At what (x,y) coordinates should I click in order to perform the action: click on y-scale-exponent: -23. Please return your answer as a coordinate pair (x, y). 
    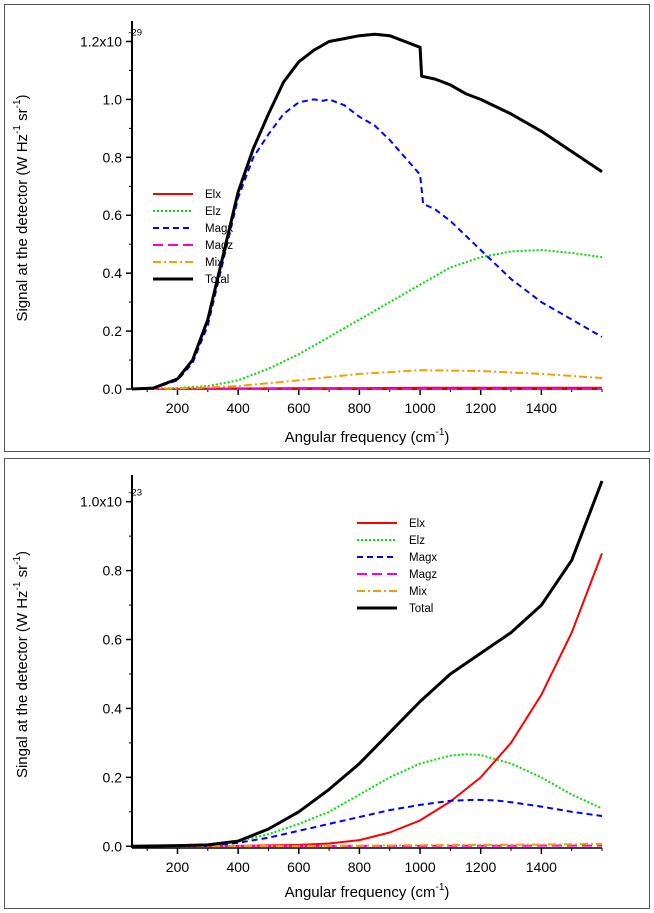
    Looking at the image, I should click on (135, 493).